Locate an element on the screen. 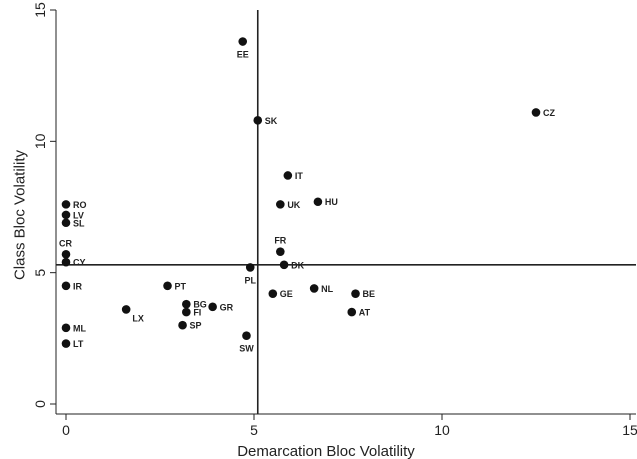  point-label-cy: CY is located at coordinates (79, 263).